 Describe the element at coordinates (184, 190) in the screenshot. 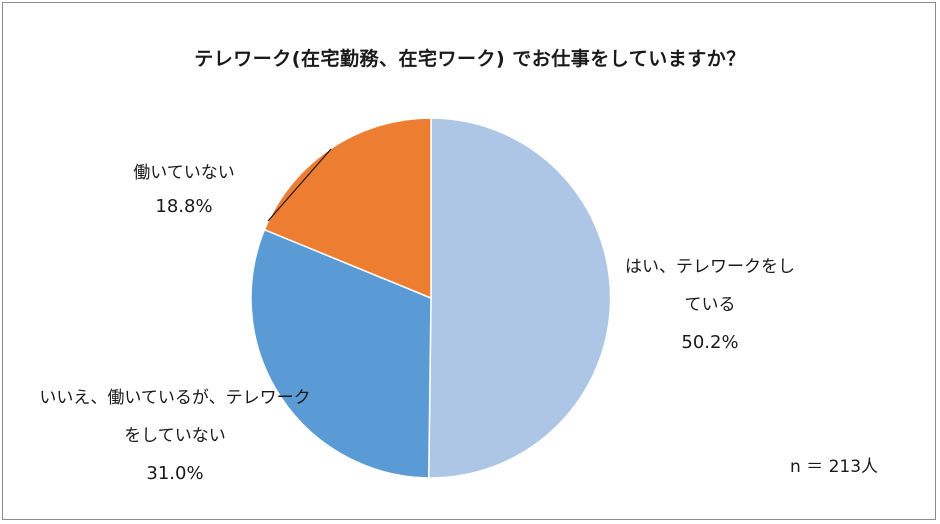

I see `slice-label-not-working: 働いていない 18.8%` at that location.